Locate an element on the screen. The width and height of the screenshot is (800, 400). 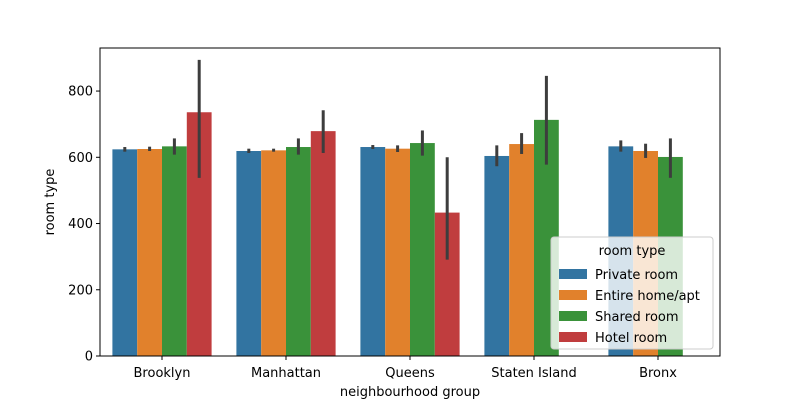
x-tick-label: Staten Island is located at coordinates (533, 373).